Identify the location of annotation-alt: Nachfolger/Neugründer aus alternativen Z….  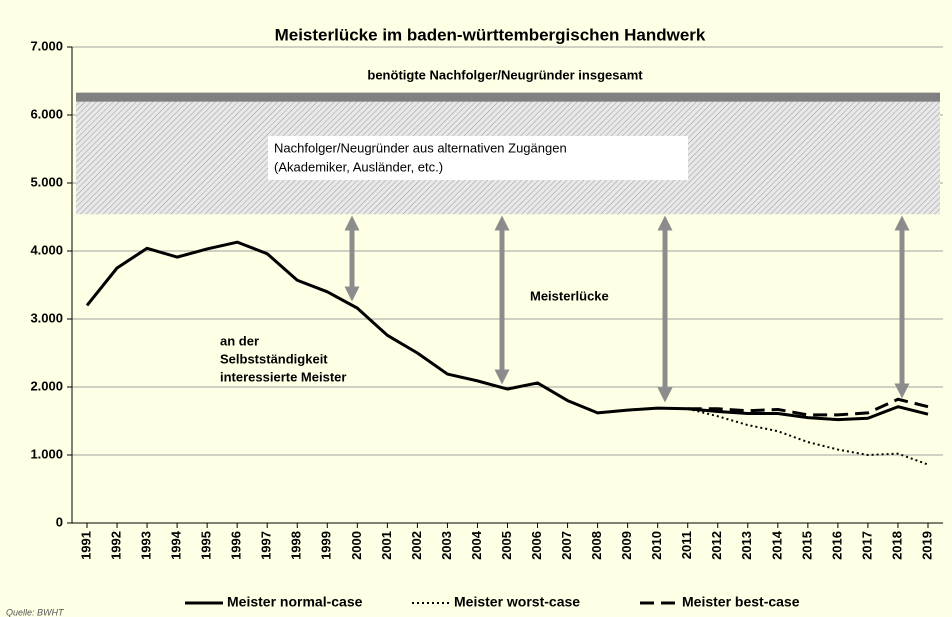
(420, 147).